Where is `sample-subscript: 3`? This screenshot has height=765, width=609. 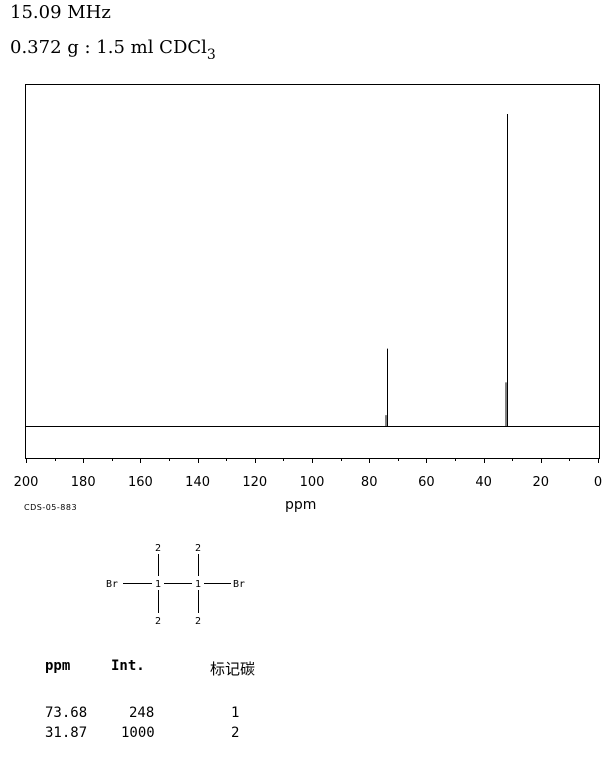 sample-subscript: 3 is located at coordinates (211, 55).